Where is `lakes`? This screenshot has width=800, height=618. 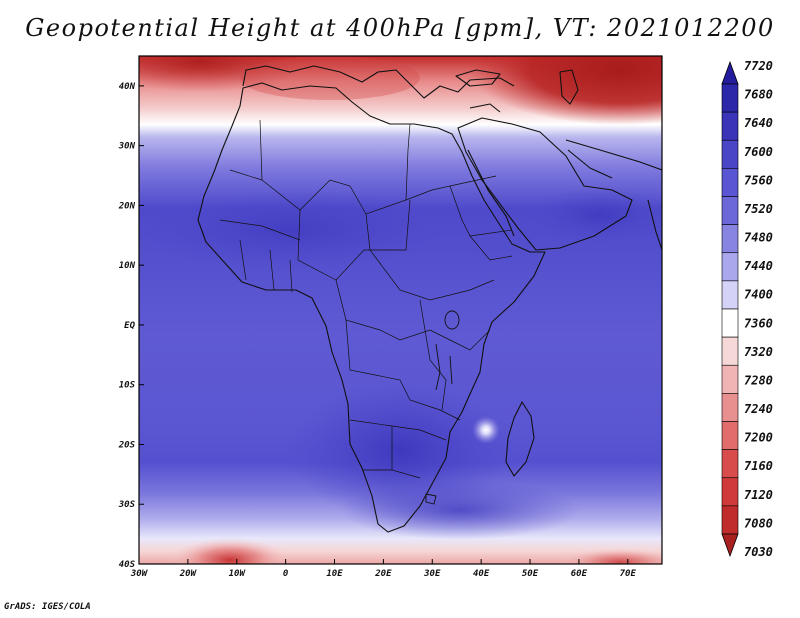
lakes is located at coordinates (442, 407).